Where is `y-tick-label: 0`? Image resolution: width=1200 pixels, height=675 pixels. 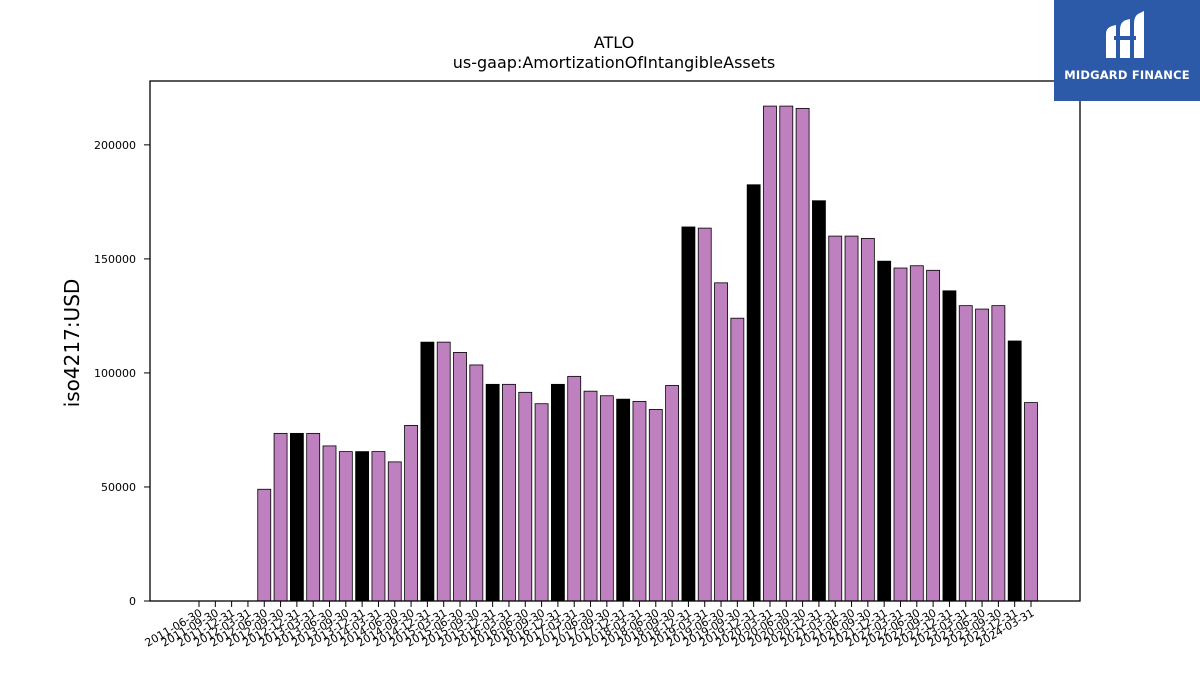 y-tick-label: 0 is located at coordinates (132, 601).